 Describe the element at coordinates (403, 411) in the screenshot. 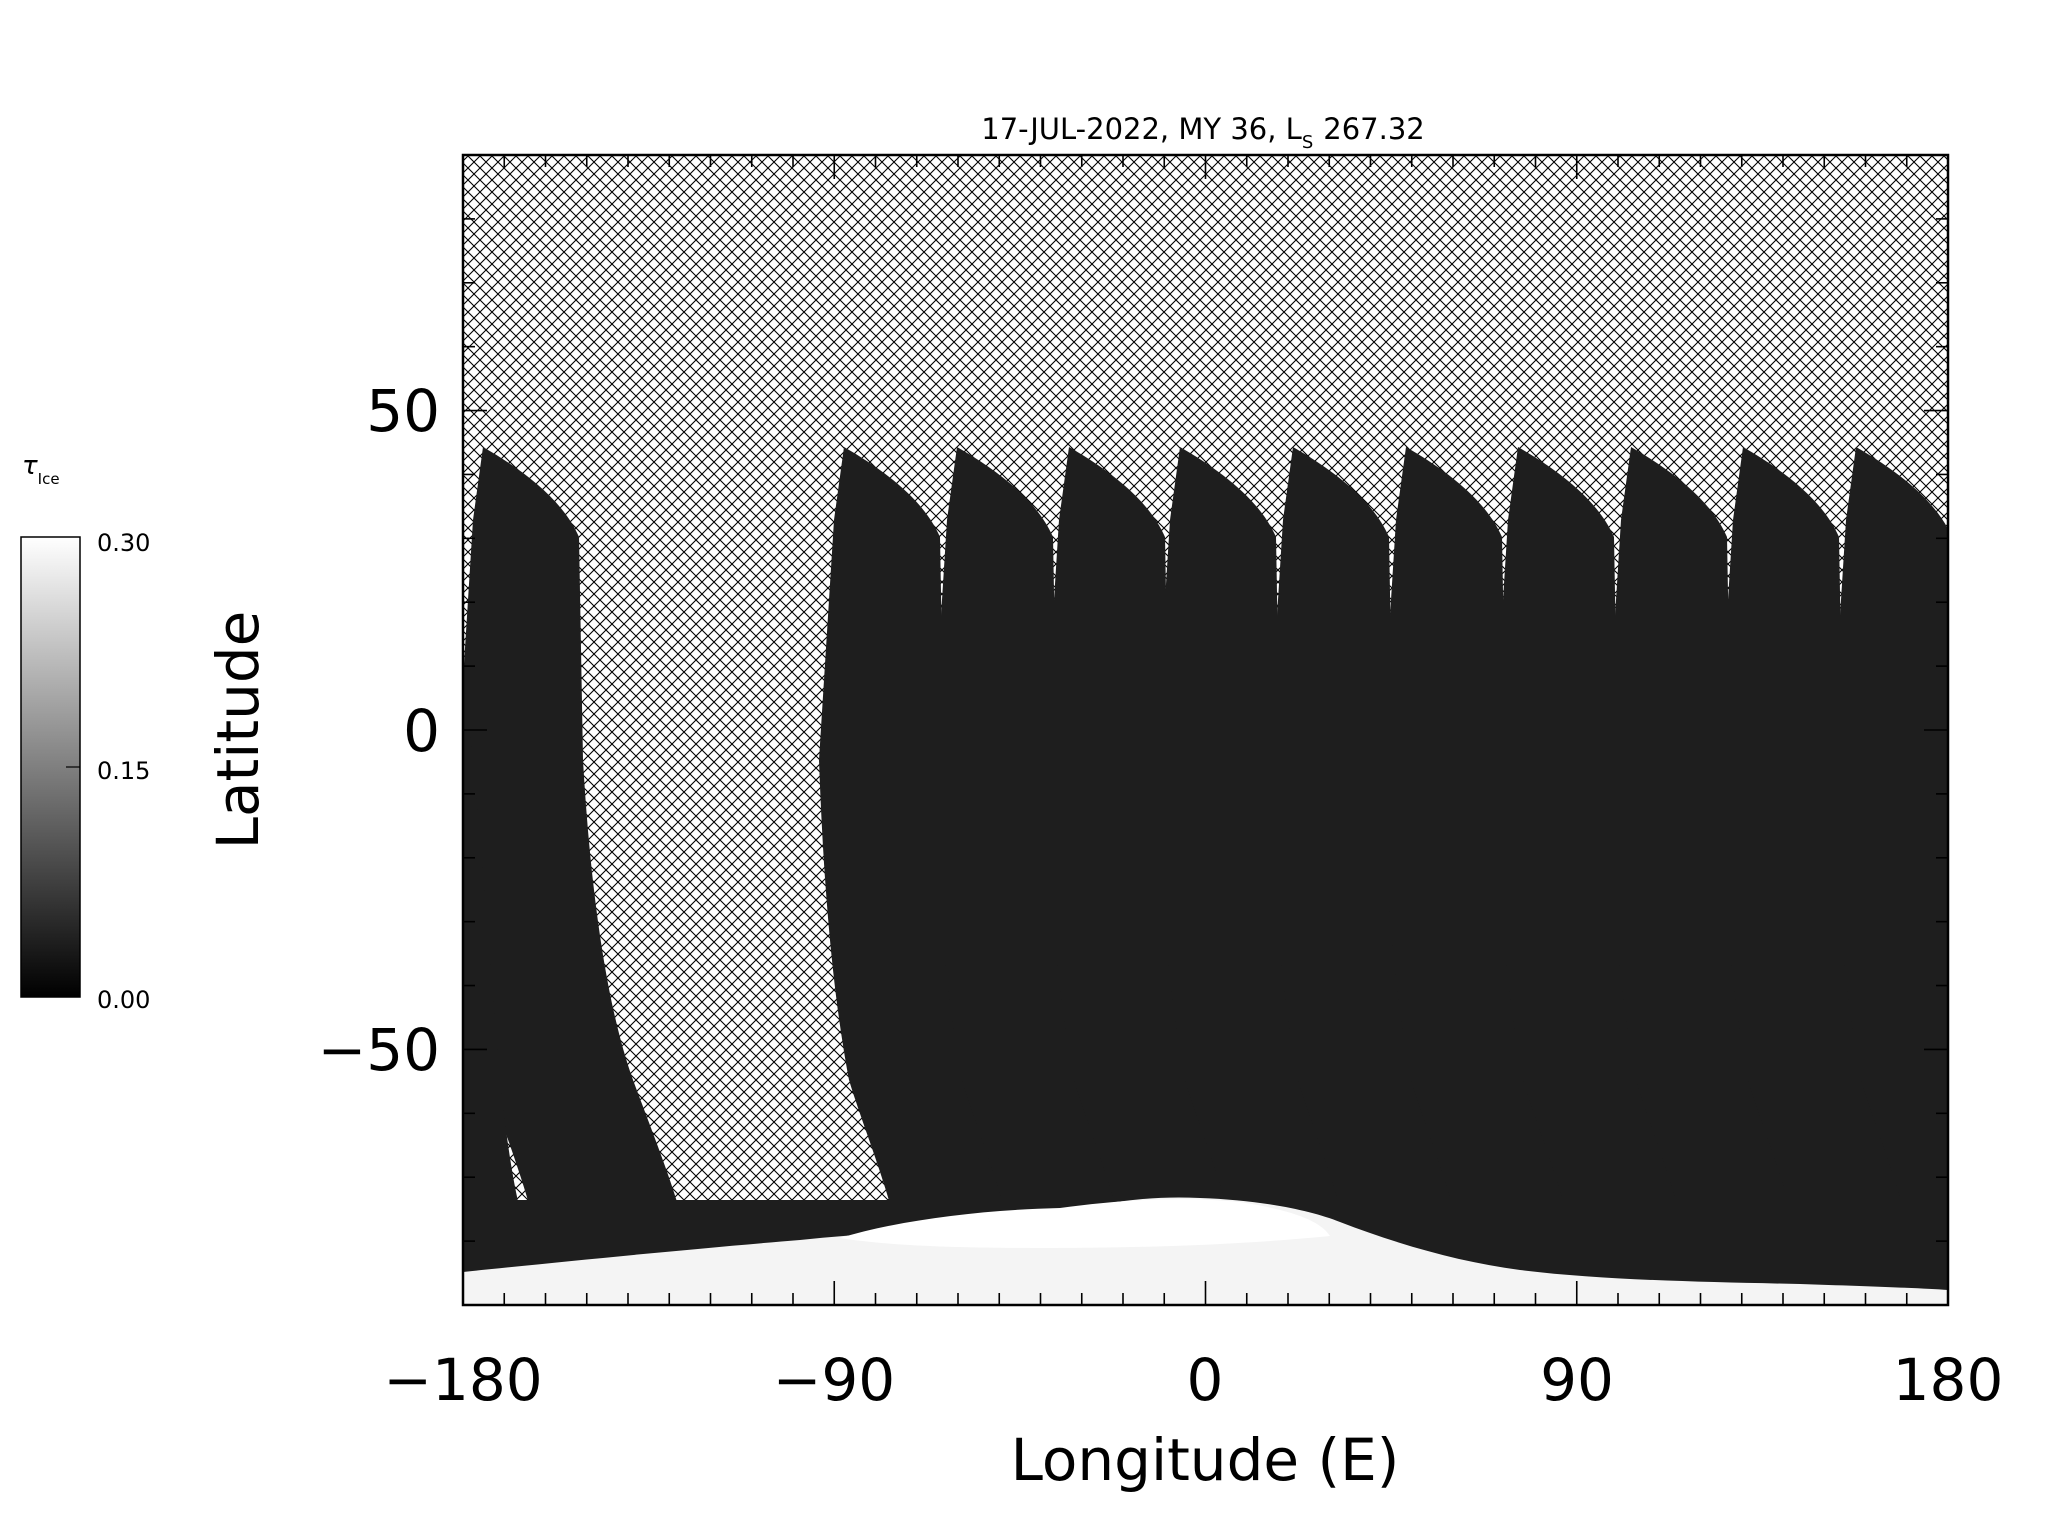

I see `y-tick-label: 50` at that location.